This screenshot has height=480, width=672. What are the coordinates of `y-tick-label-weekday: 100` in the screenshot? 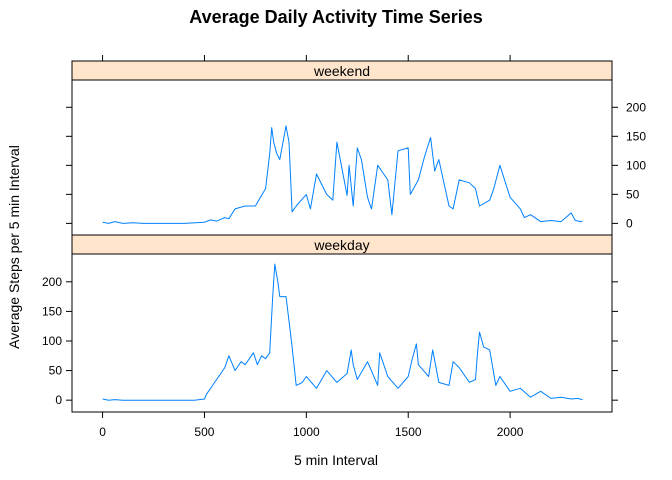 It's located at (52, 341).